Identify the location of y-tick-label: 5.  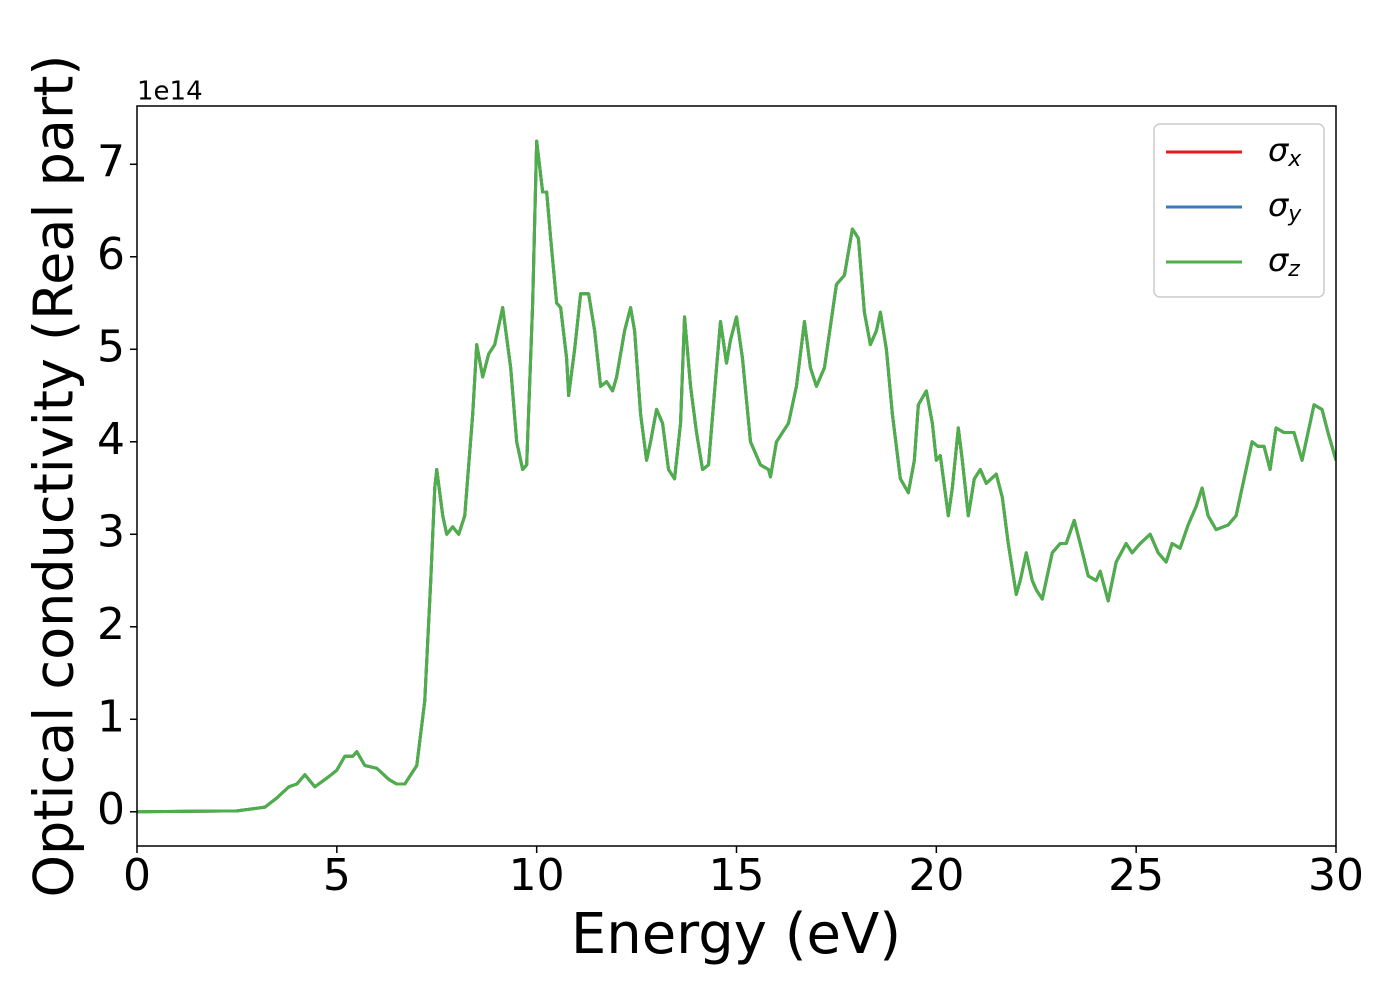
(111, 346).